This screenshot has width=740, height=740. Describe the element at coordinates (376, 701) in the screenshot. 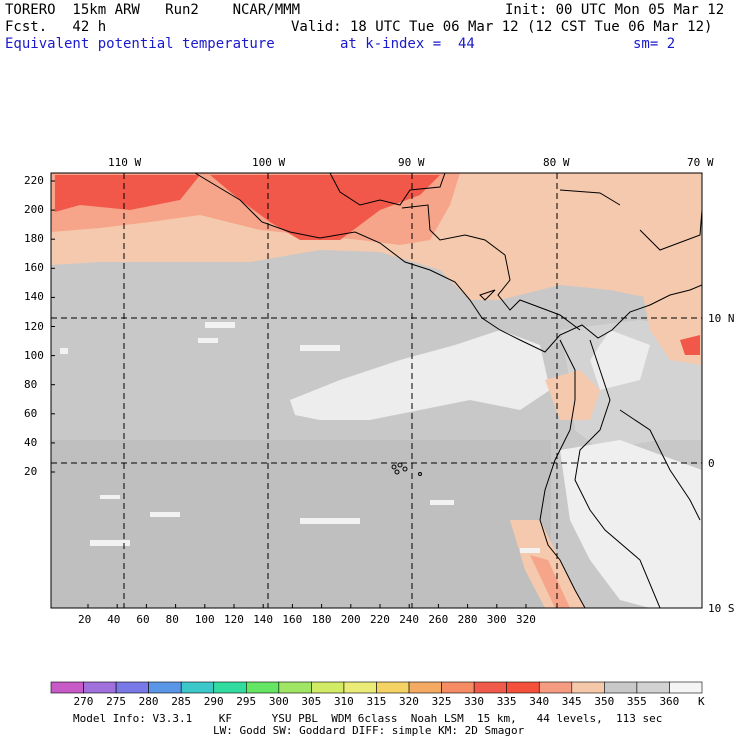

I see `colorbar-label: 315` at that location.